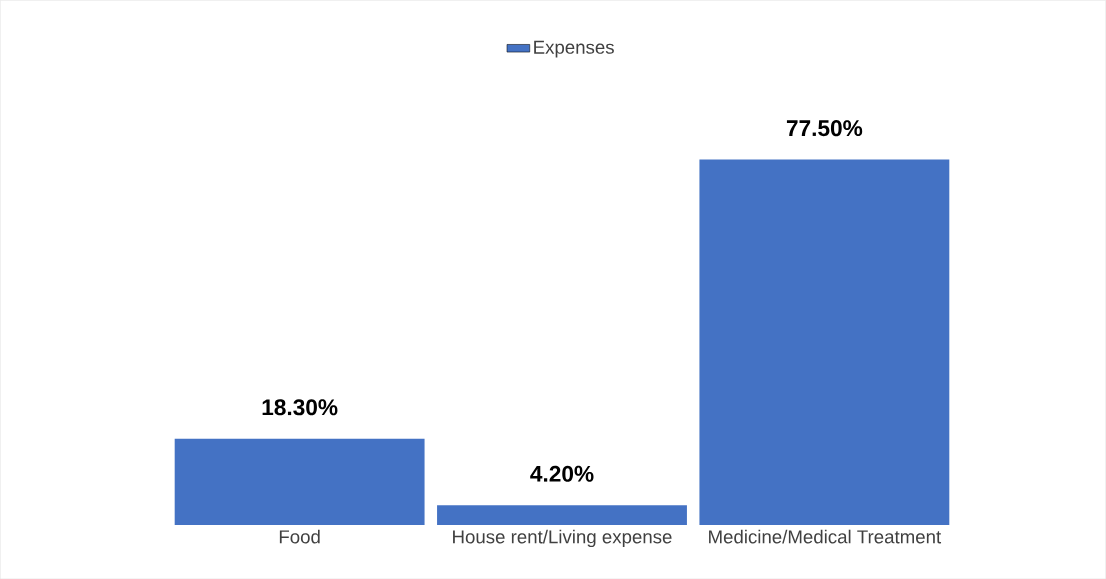  Describe the element at coordinates (574, 49) in the screenshot. I see `legend-label: Expenses` at that location.